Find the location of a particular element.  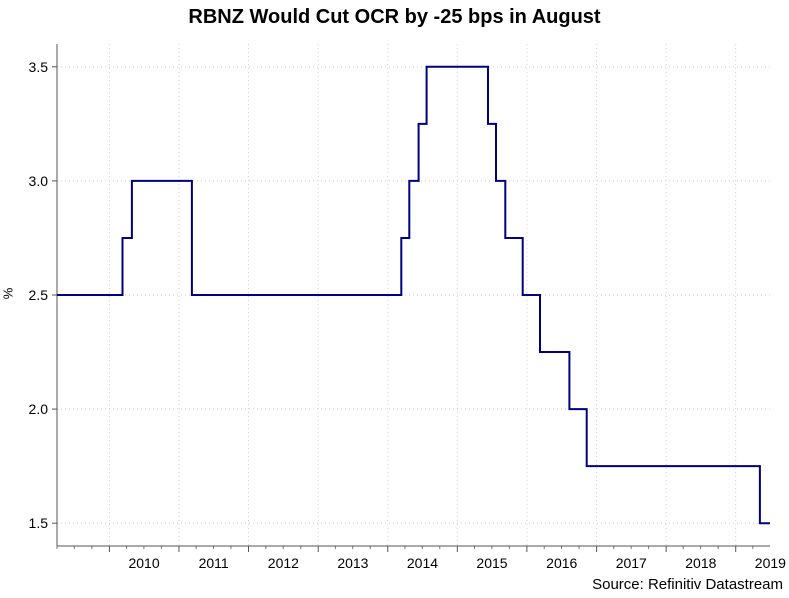

x-tick-label: 2015 is located at coordinates (491, 563).